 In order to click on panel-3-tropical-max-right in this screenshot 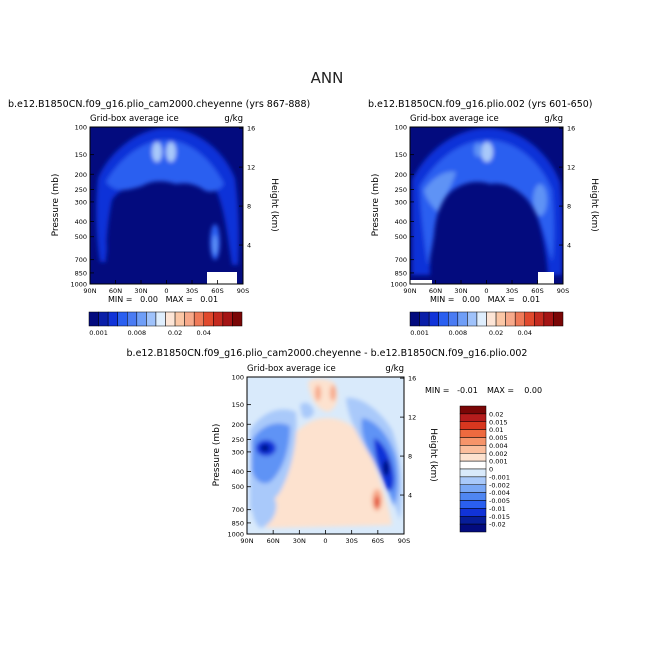, I will do `click(333, 393)`.